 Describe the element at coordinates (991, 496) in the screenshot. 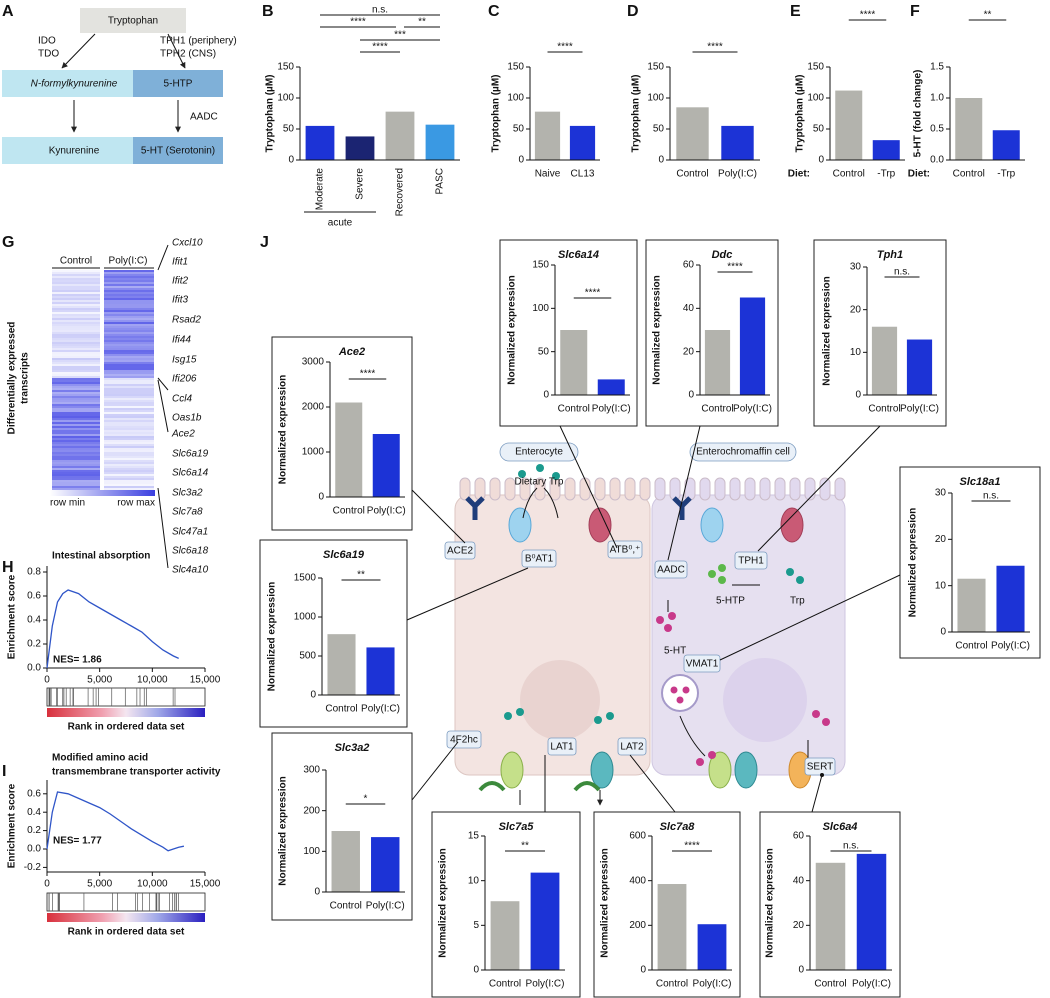

I see `significance-label: n.s.` at that location.